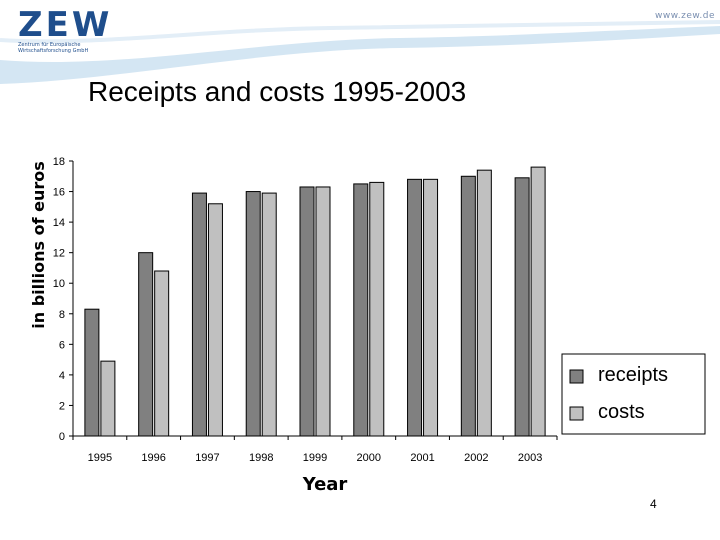 The height and width of the screenshot is (540, 720). I want to click on x-tick-label: 2002, so click(476, 458).